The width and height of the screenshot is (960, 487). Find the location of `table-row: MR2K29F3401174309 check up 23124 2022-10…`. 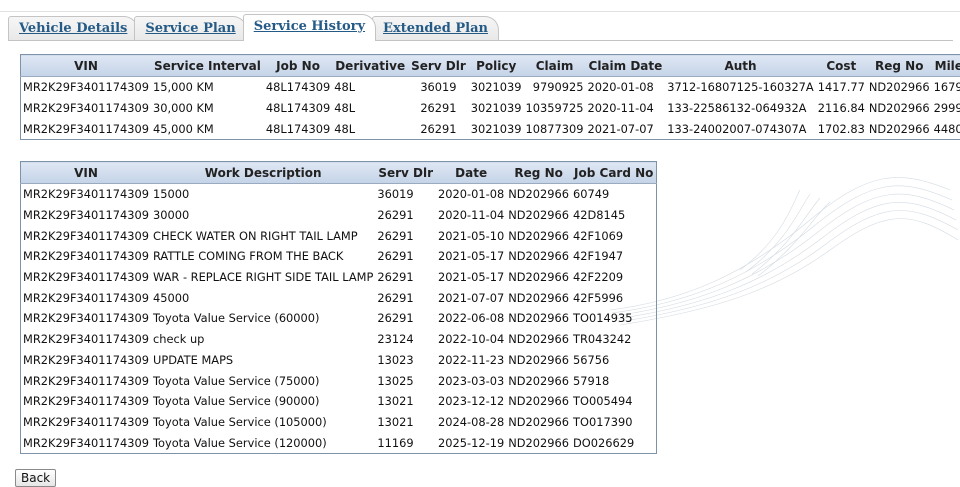

table-row: MR2K29F3401174309 check up 23124 2022-10… is located at coordinates (339, 339).